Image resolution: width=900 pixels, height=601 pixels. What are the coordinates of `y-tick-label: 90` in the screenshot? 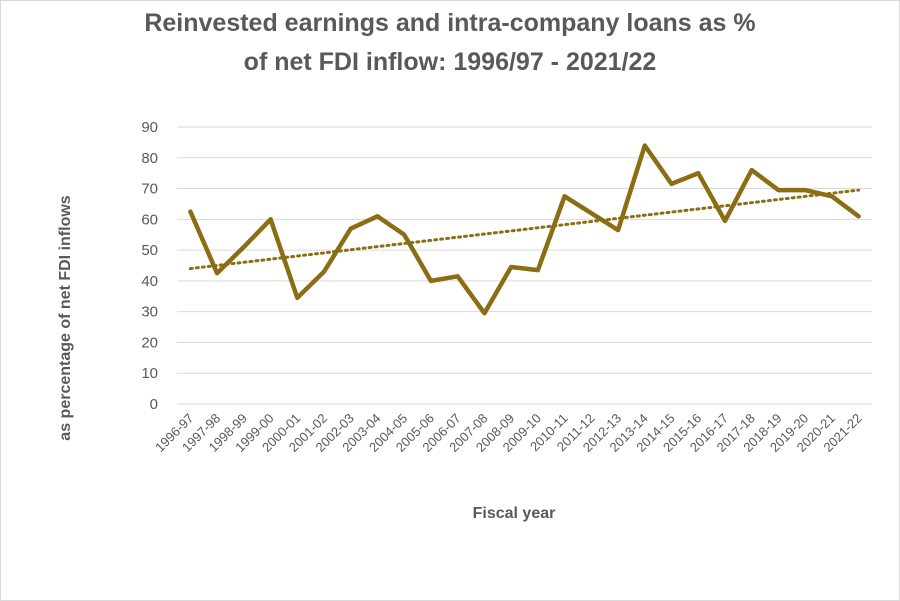 It's located at (149, 127).